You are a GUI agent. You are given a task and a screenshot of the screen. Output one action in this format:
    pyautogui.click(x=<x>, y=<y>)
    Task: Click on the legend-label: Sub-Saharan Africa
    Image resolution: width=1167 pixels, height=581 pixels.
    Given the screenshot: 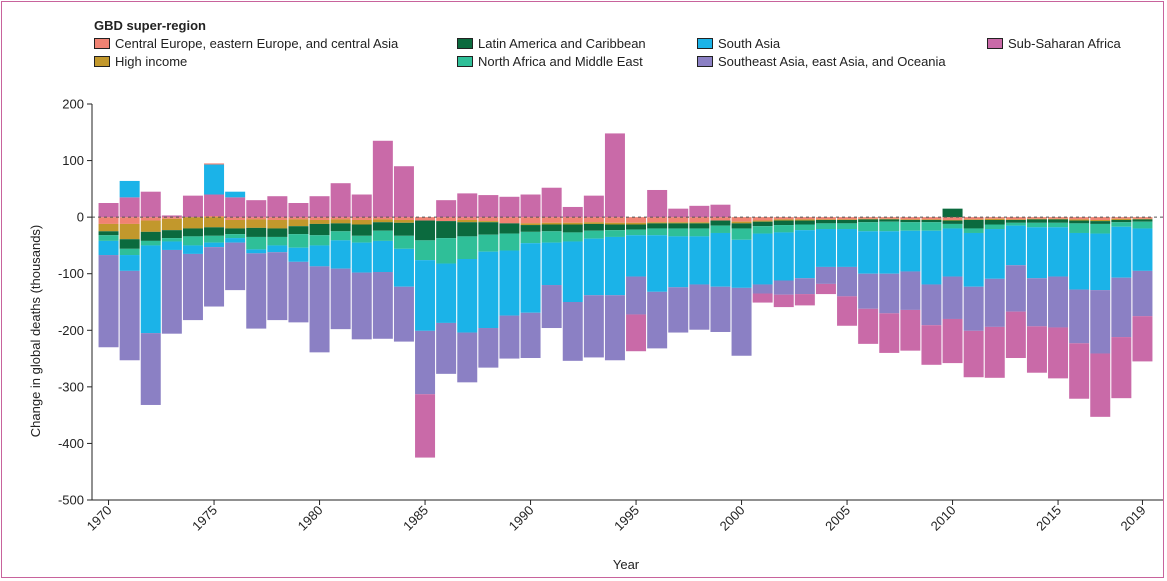 What is the action you would take?
    pyautogui.click(x=1064, y=43)
    